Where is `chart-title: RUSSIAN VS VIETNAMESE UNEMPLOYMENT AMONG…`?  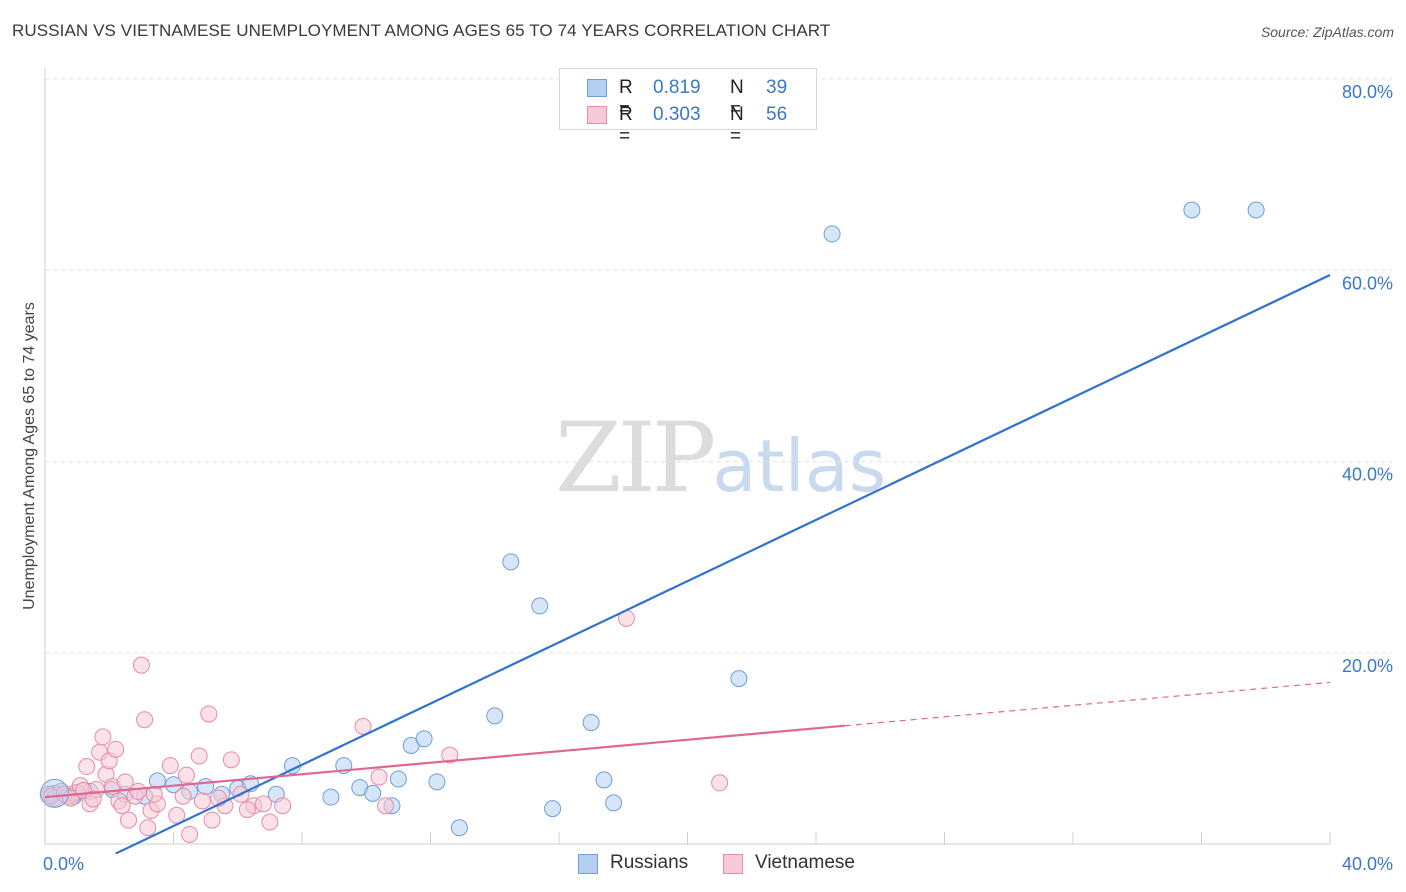
chart-title: RUSSIAN VS VIETNAMESE UNEMPLOYMENT AMONG… is located at coordinates (421, 30).